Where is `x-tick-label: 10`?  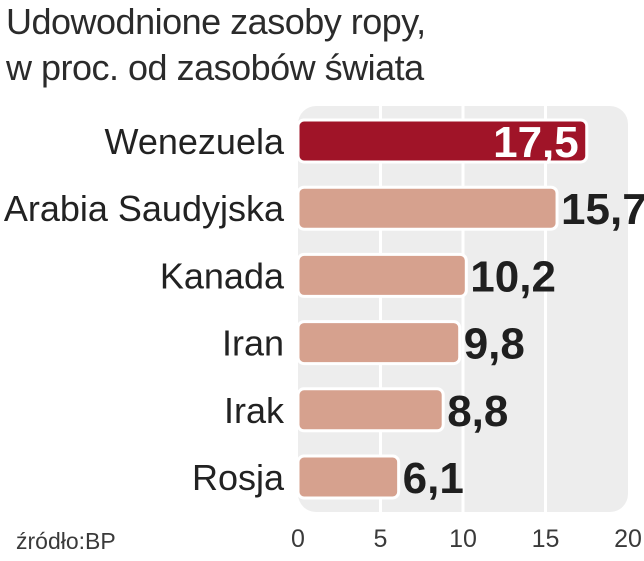
x-tick-label: 10 is located at coordinates (463, 539).